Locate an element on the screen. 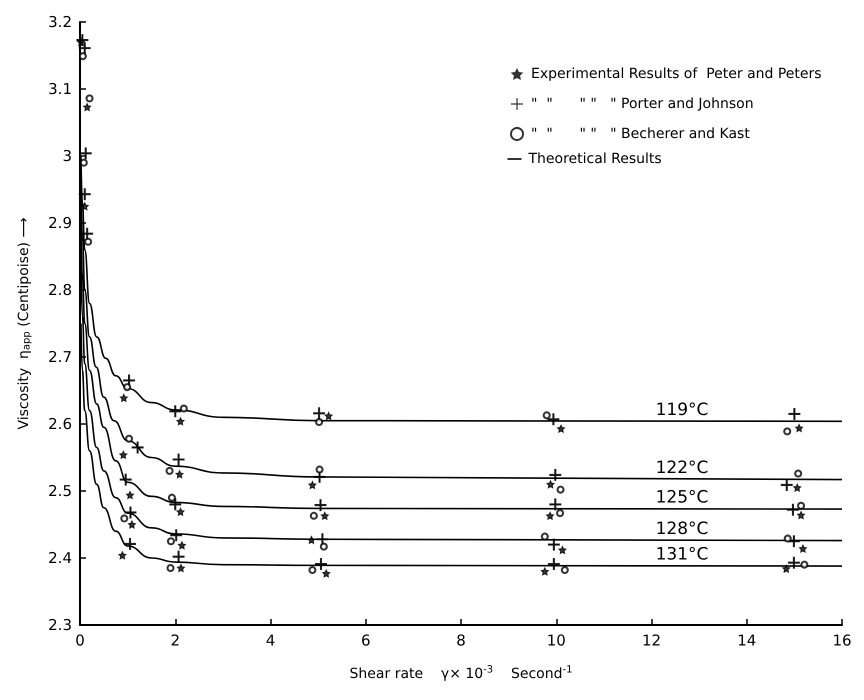  y-tick-label: 3.1 is located at coordinates (60, 89).